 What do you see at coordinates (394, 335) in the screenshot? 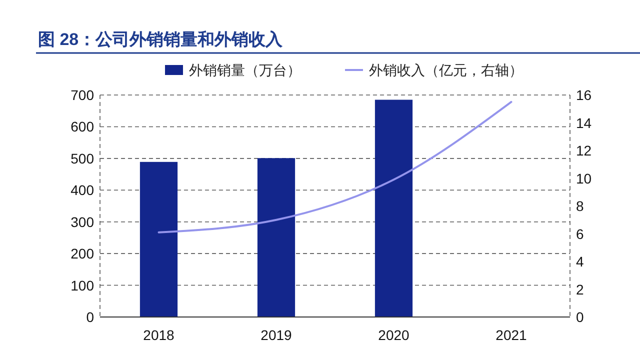
I see `x-tick-label: 2020` at bounding box center [394, 335].